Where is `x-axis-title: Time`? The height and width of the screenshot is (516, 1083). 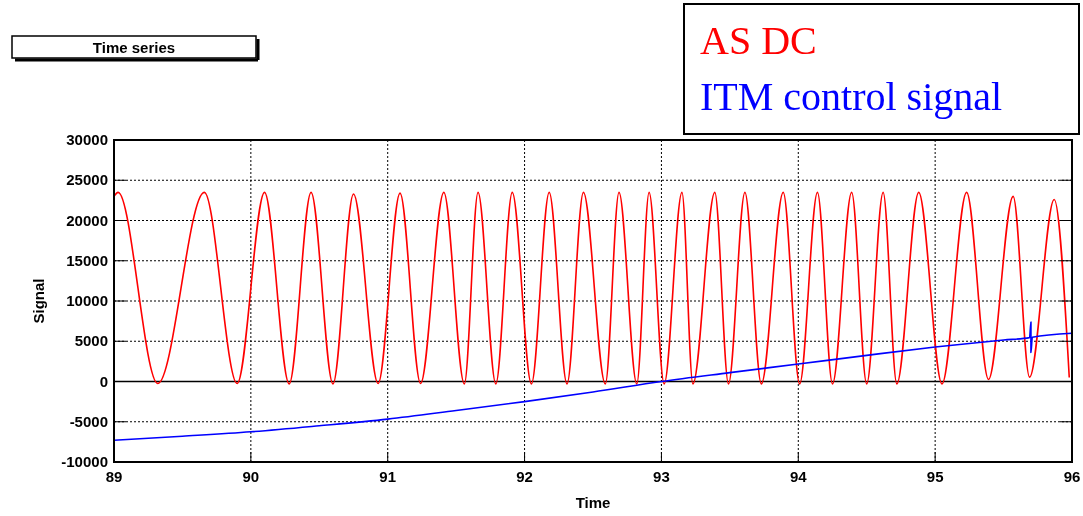 x-axis-title: Time is located at coordinates (593, 502).